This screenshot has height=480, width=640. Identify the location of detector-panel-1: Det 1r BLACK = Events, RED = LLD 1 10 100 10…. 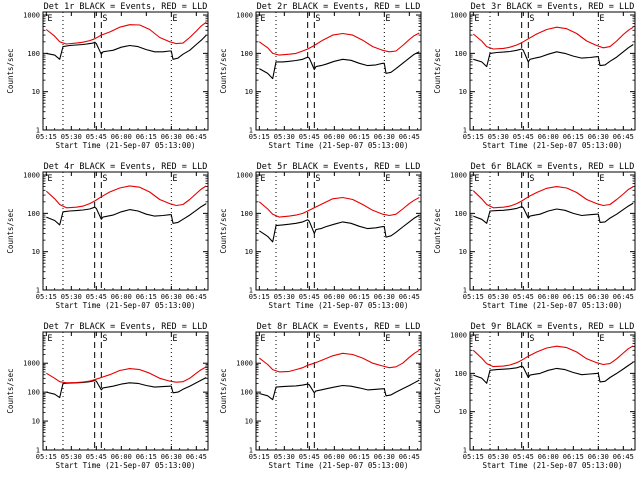
(106, 80).